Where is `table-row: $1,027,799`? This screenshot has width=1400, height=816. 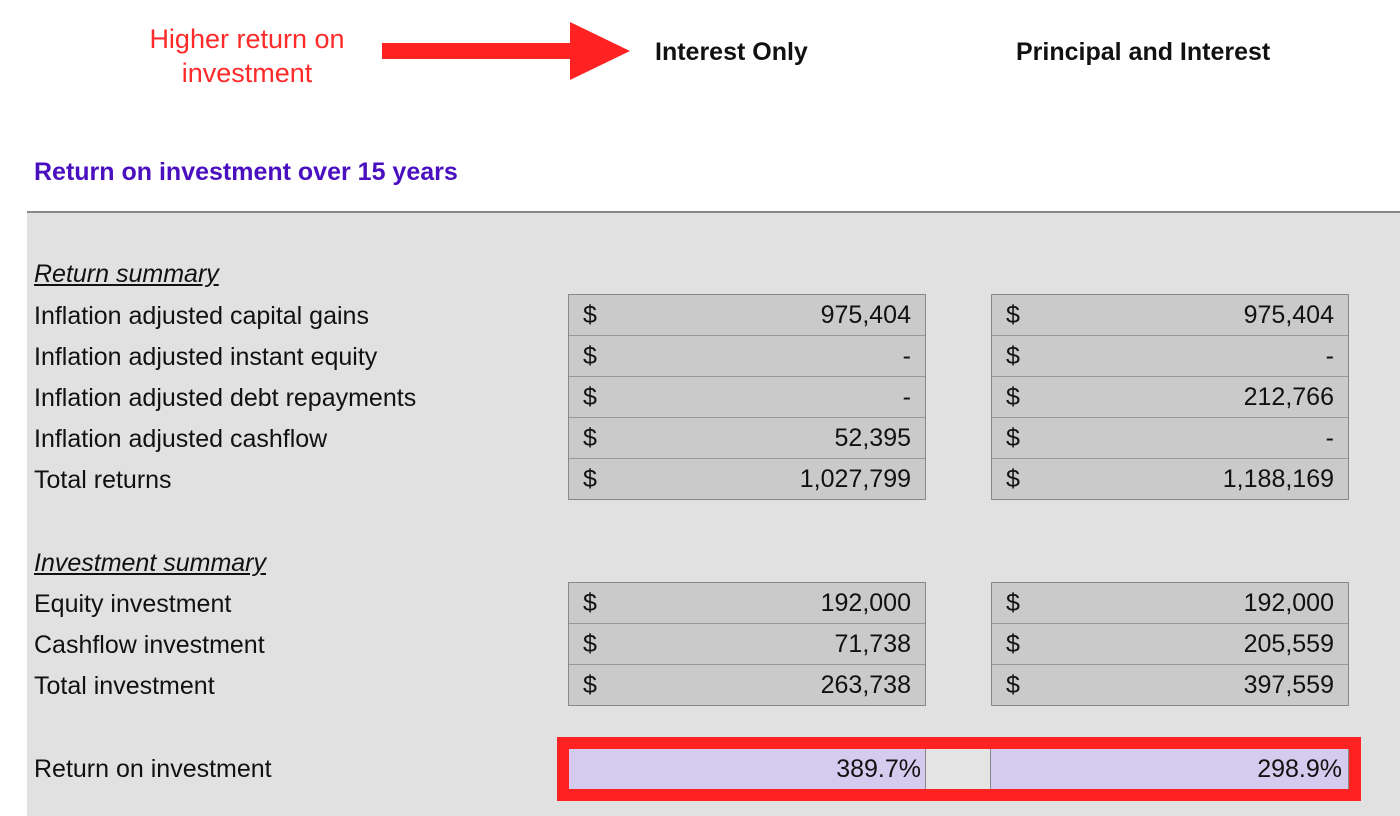 table-row: $1,027,799 is located at coordinates (747, 479).